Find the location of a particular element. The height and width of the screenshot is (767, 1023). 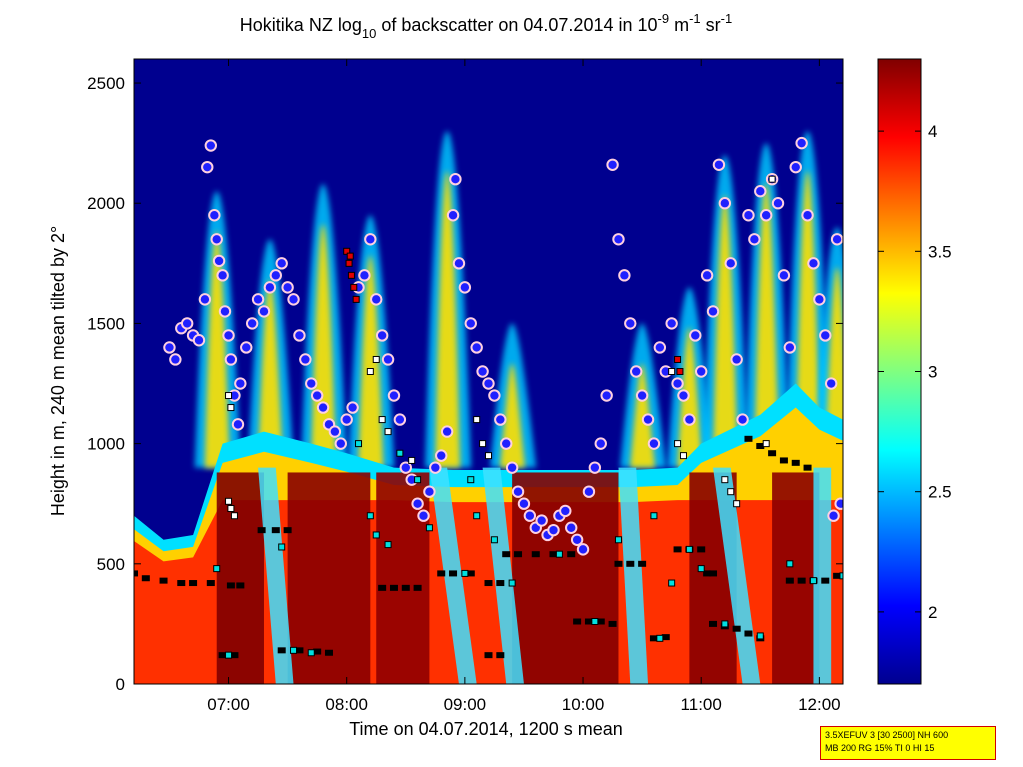

colorbar-tick-label: 3.5 is located at coordinates (940, 251).